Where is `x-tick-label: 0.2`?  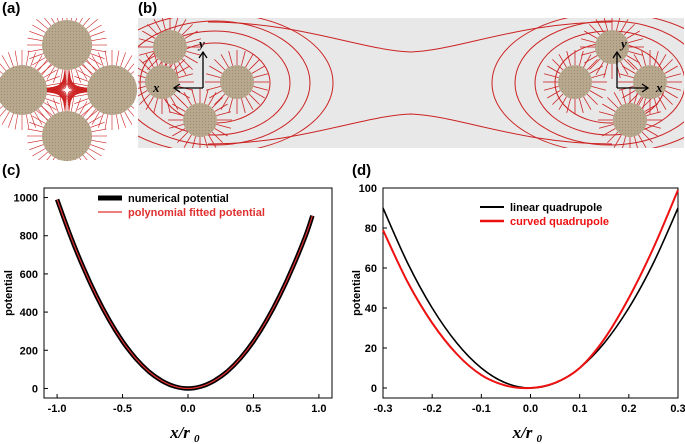
x-tick-label: 0.2 is located at coordinates (628, 409).